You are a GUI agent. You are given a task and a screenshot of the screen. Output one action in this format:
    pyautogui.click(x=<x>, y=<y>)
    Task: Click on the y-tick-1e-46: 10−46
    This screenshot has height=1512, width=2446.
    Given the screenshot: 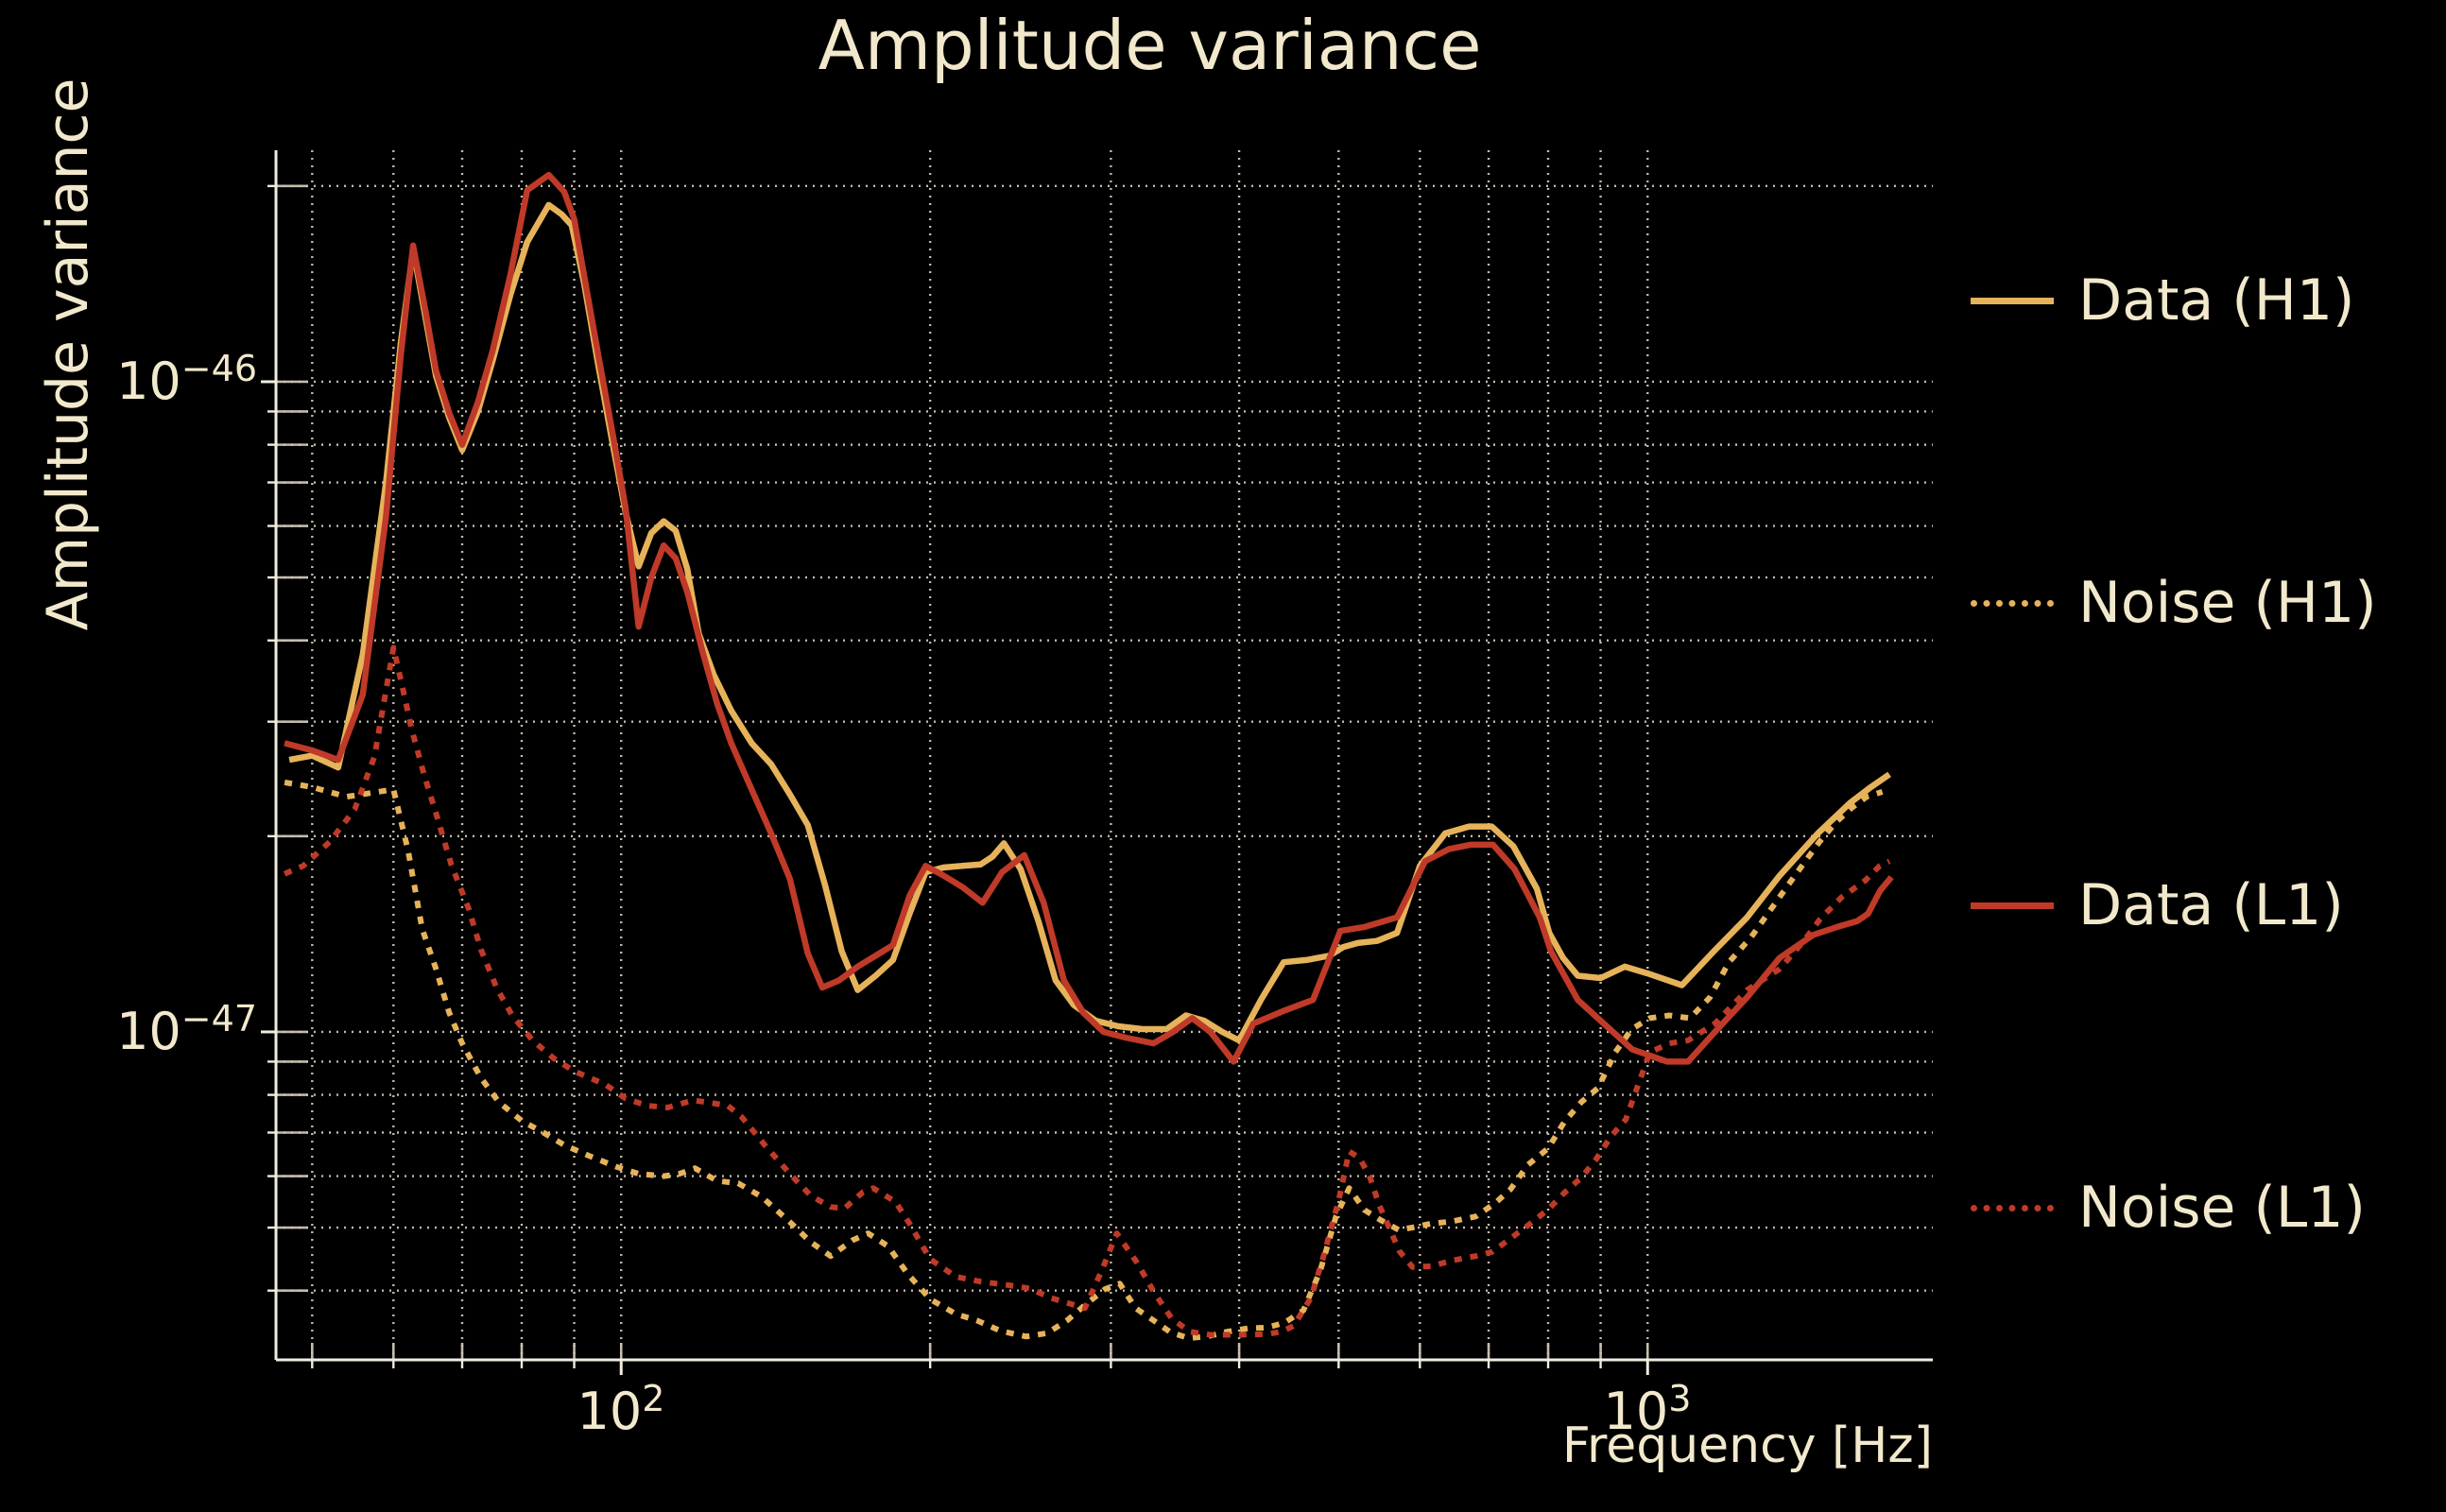 What is the action you would take?
    pyautogui.click(x=187, y=379)
    